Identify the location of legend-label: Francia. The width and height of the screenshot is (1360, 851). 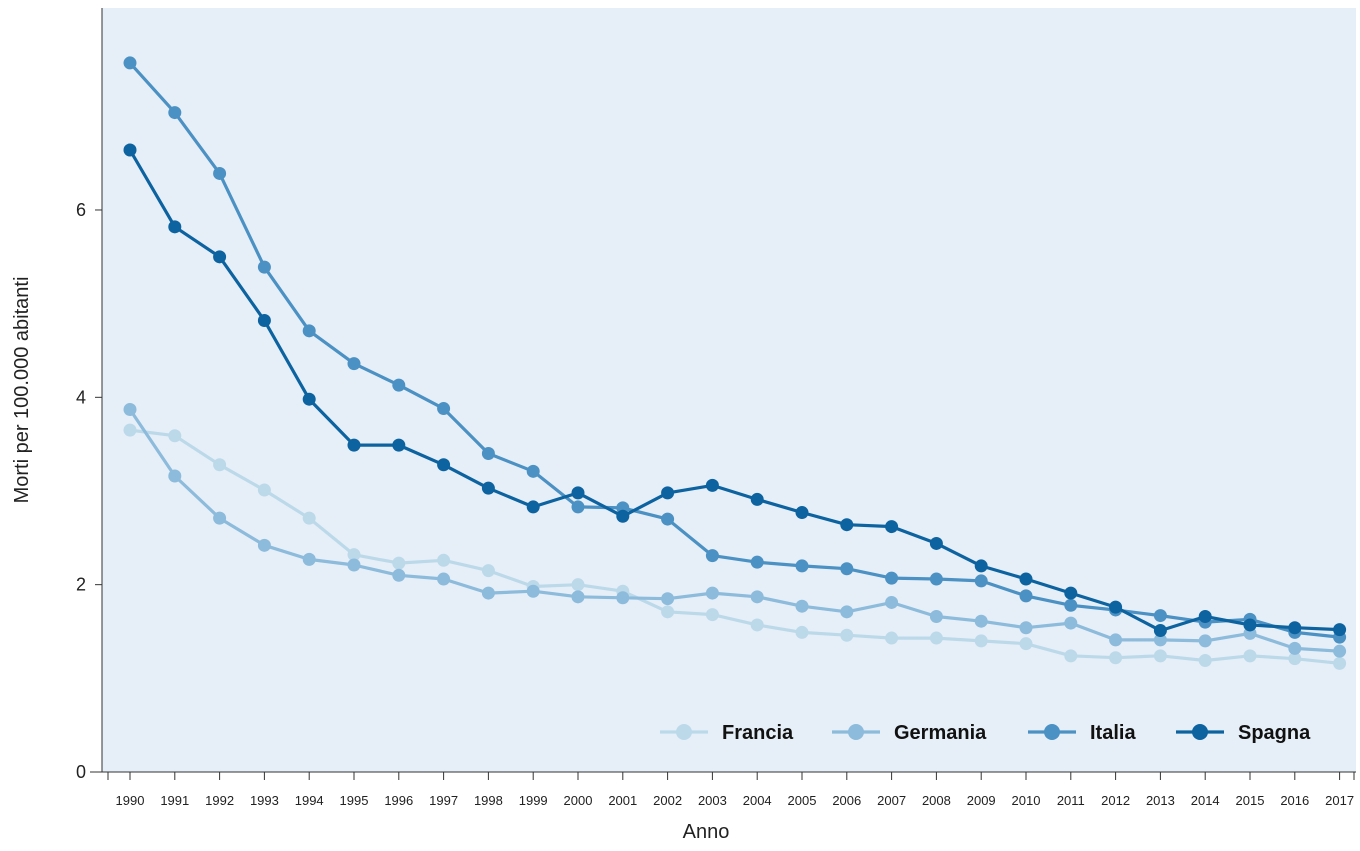
(758, 733).